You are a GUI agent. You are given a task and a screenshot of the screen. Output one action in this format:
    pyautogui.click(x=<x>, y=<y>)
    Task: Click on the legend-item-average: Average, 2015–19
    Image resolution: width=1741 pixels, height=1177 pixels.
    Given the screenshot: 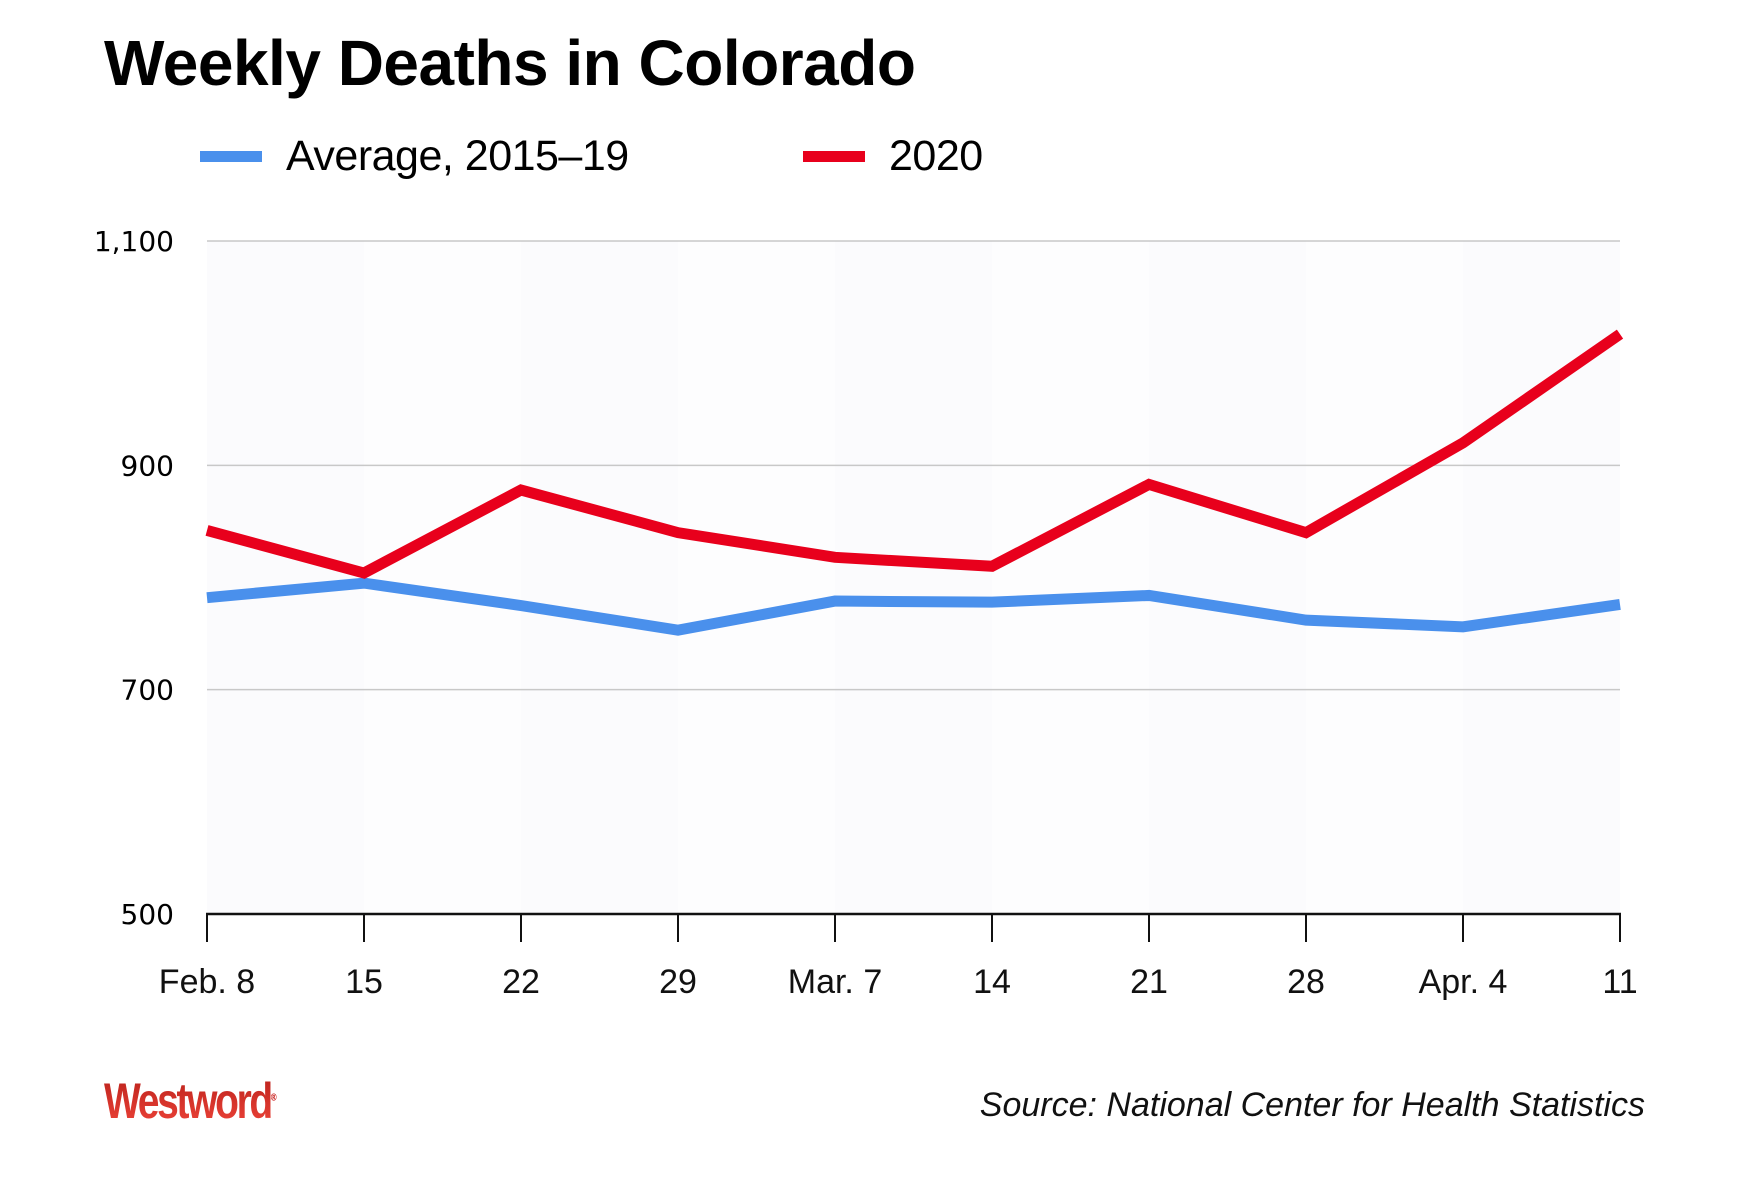 What is the action you would take?
    pyautogui.click(x=414, y=156)
    